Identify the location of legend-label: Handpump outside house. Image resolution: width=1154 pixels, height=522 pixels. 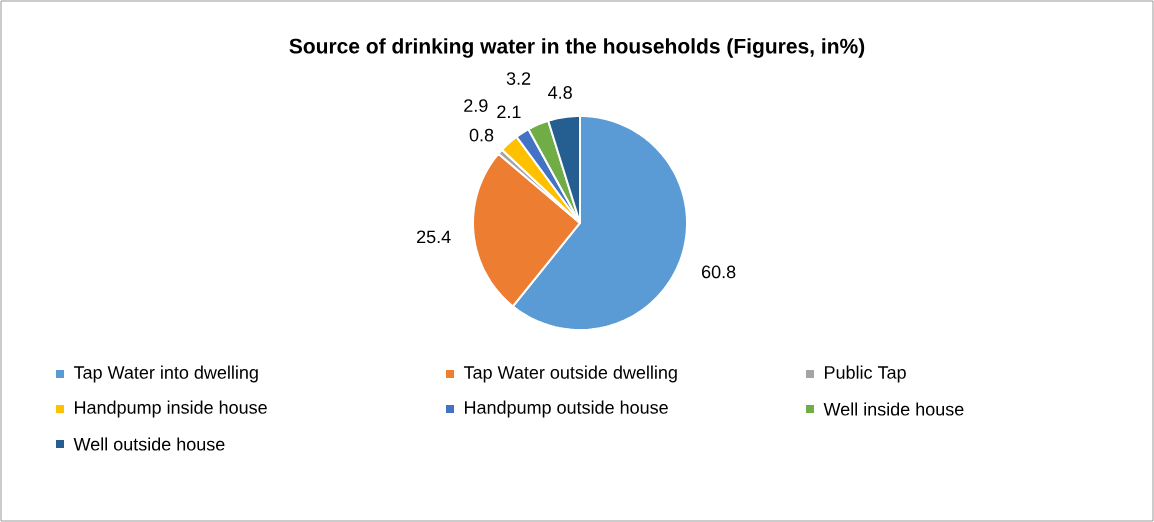
(566, 409).